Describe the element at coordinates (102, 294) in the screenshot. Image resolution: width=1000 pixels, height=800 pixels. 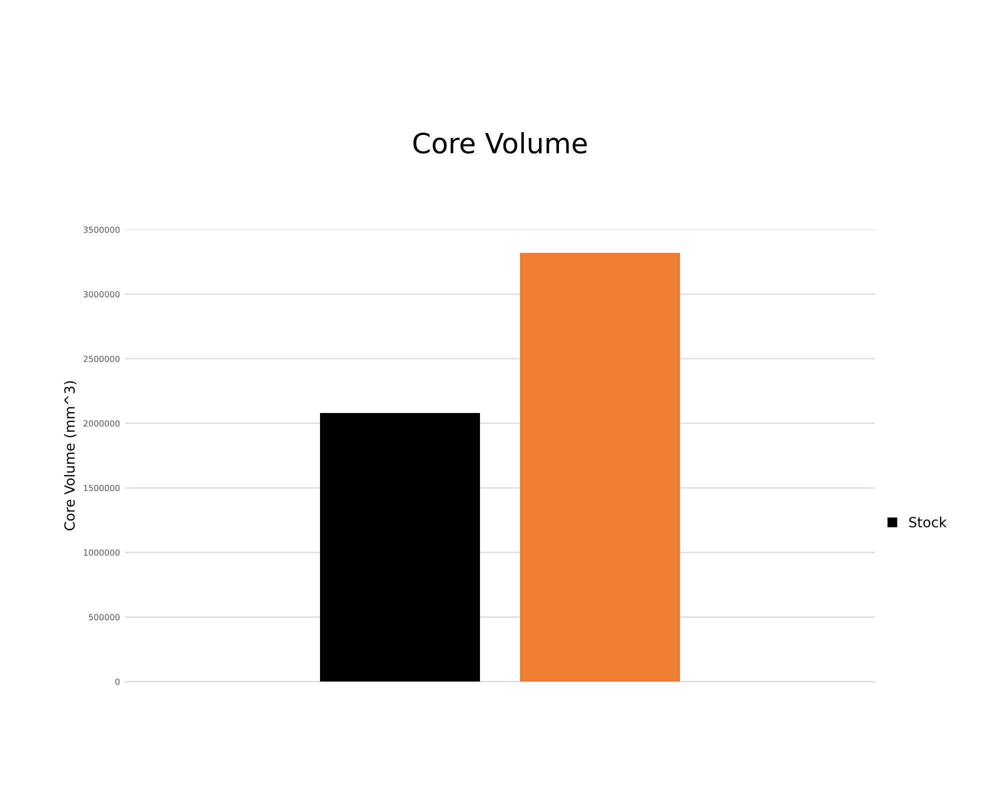
I see `y-tick-label: 3000000` at that location.